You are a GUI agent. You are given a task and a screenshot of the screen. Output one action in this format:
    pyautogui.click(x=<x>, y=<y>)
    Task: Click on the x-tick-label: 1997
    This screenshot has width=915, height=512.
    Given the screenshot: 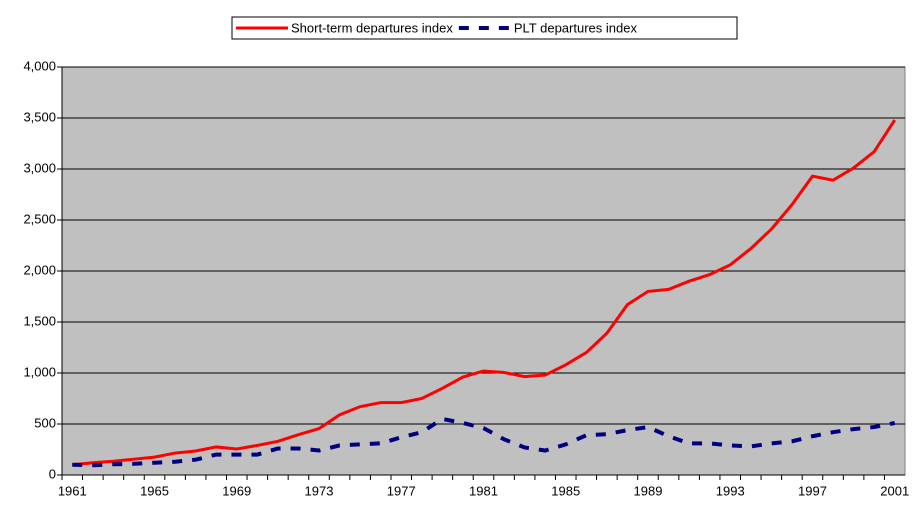 What is the action you would take?
    pyautogui.click(x=812, y=490)
    